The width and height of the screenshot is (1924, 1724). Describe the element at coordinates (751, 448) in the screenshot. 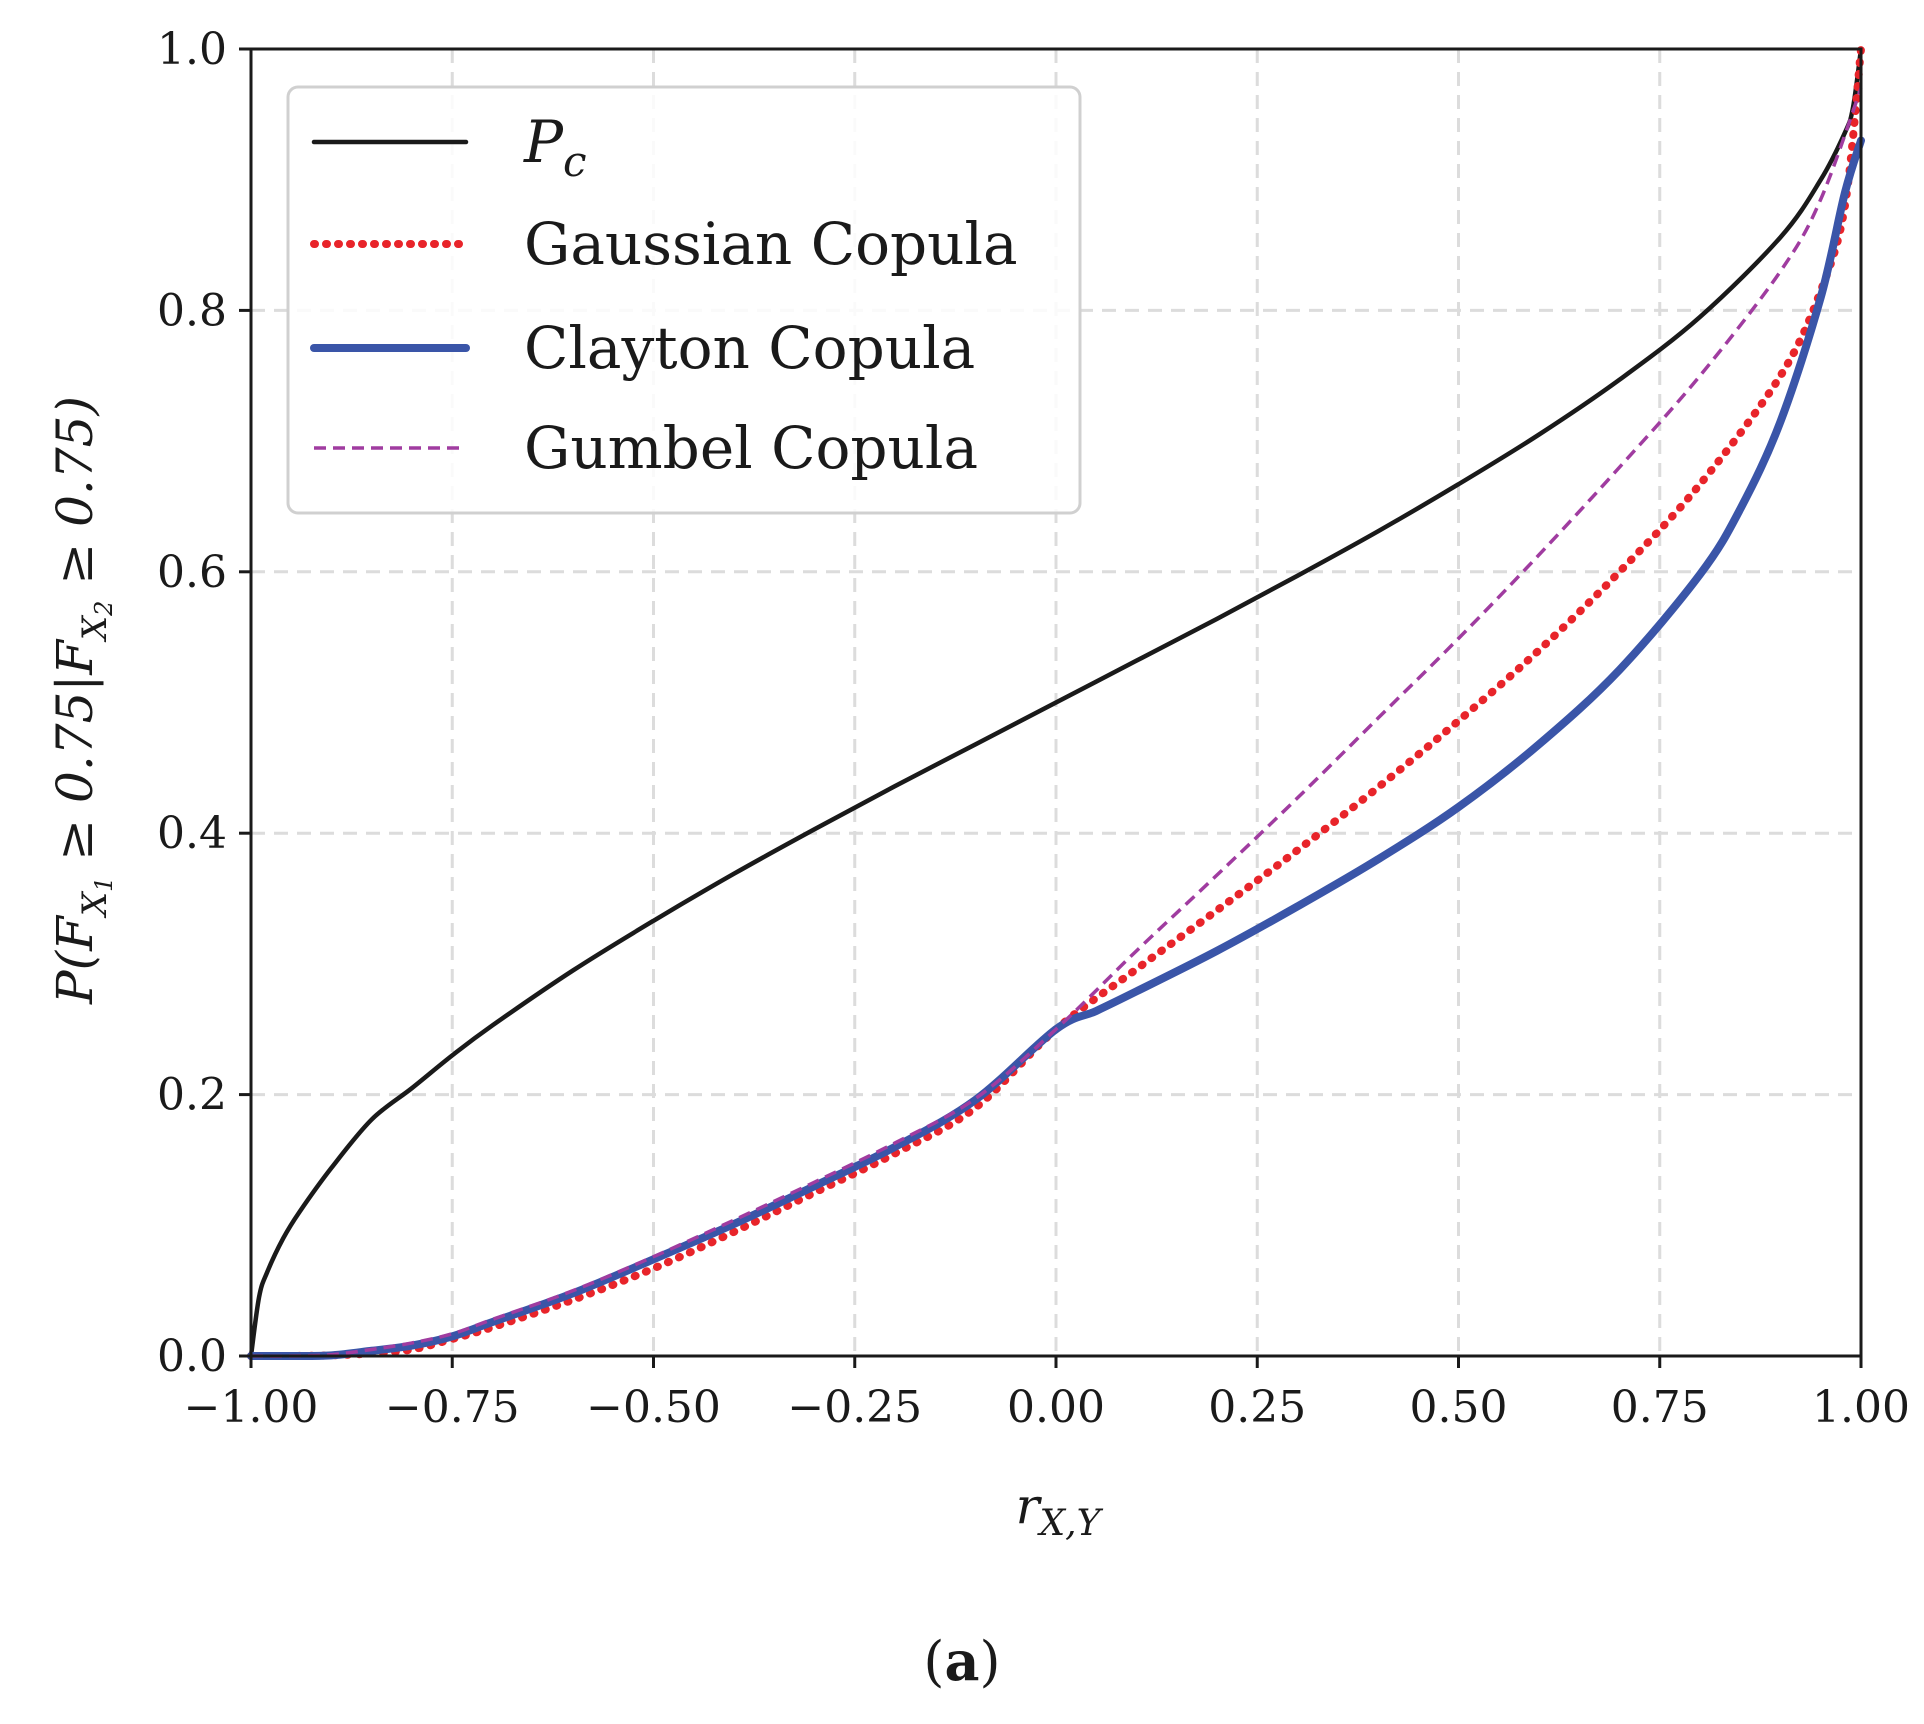

I see `legend-label-gumbel: Gumbel Copula` at that location.